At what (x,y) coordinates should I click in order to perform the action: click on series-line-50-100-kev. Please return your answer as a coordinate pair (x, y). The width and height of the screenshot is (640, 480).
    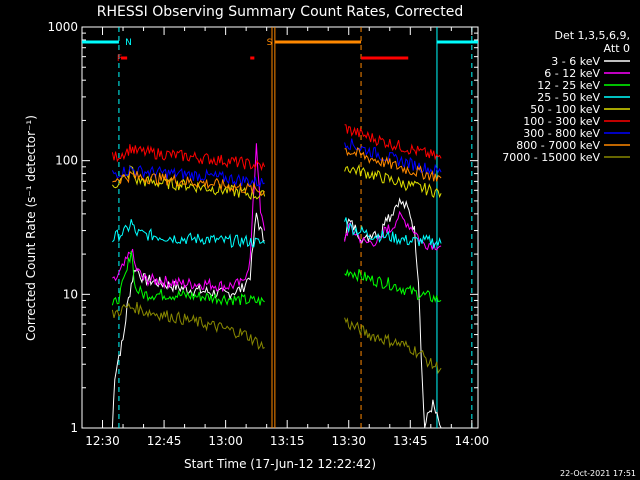
    Looking at the image, I should click on (393, 181).